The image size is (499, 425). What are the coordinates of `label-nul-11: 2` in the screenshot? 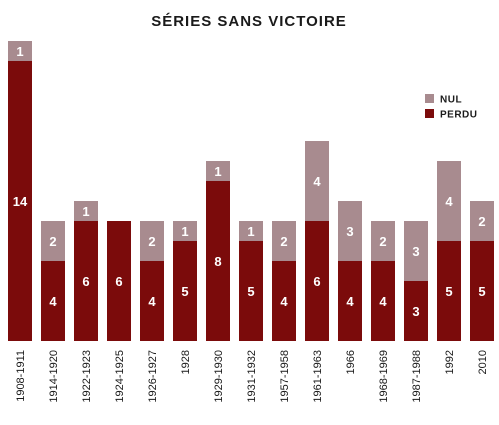 It's located at (382, 241).